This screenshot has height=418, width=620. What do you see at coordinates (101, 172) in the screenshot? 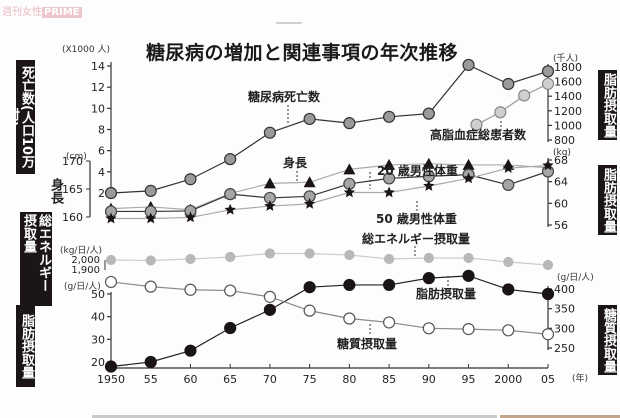
I see `svg-text: 4` at bounding box center [101, 172].